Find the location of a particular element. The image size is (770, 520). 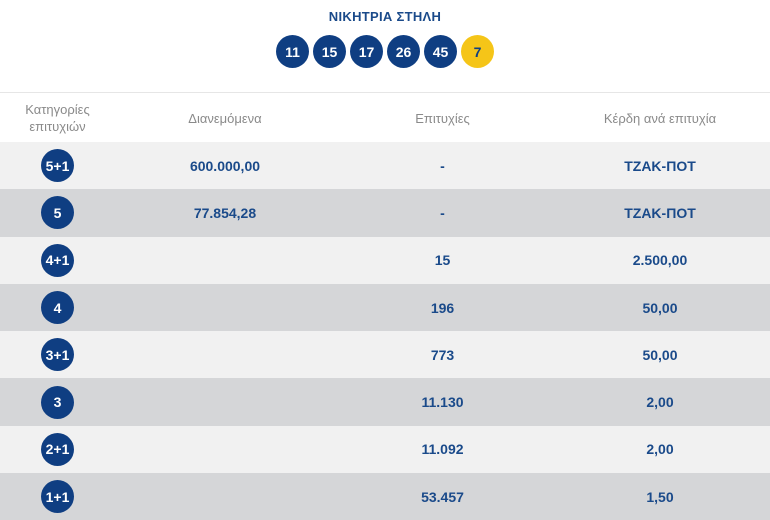

category-badge: 3+1 is located at coordinates (57, 355).